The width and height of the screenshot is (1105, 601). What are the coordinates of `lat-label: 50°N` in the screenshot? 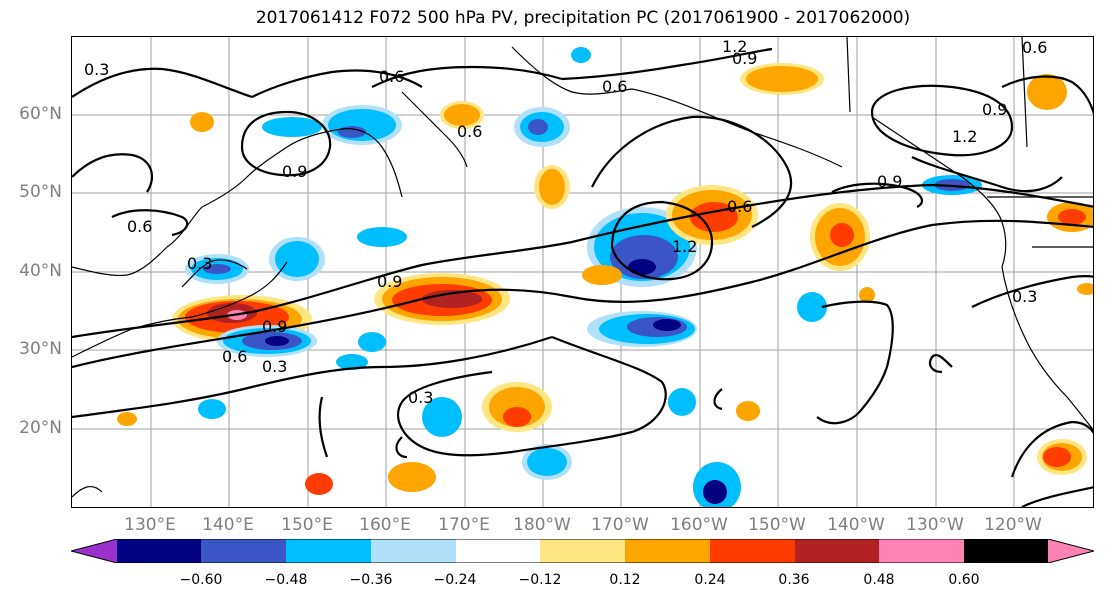 It's located at (40, 192).